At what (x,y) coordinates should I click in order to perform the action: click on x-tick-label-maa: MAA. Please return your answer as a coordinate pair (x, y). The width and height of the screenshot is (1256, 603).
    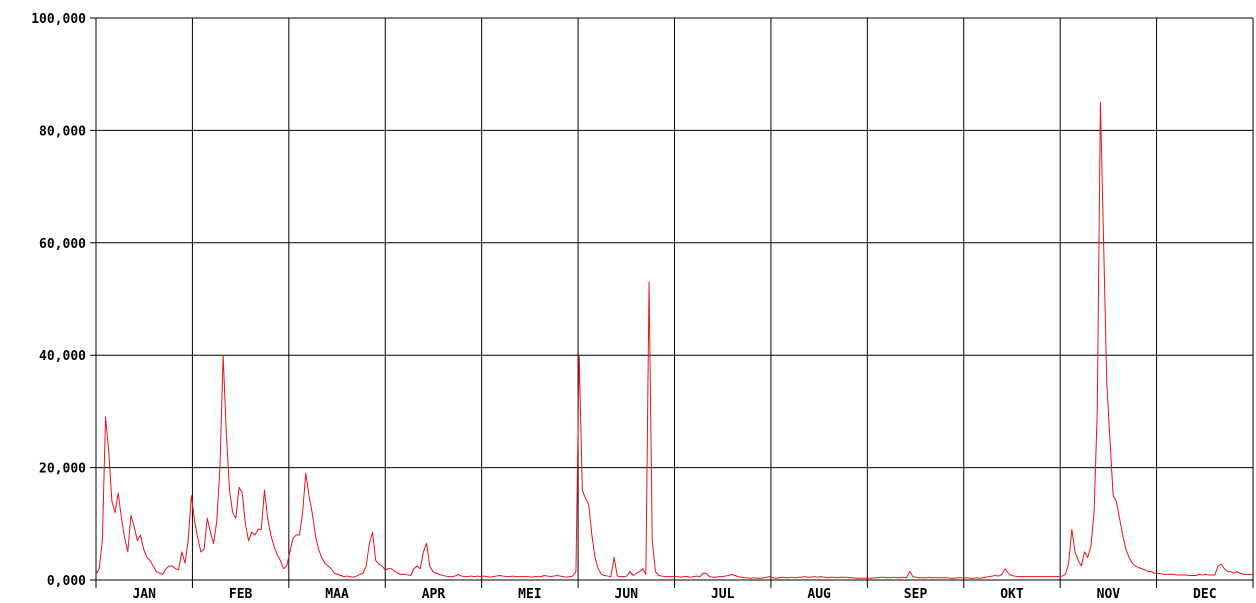
    Looking at the image, I should click on (337, 594).